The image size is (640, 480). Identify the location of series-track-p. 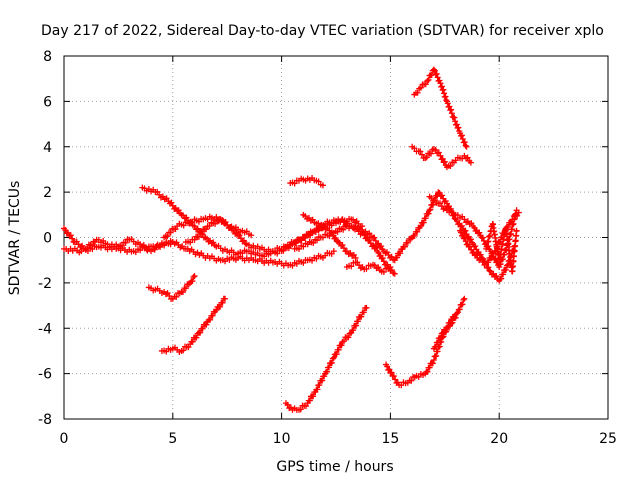
(441, 157).